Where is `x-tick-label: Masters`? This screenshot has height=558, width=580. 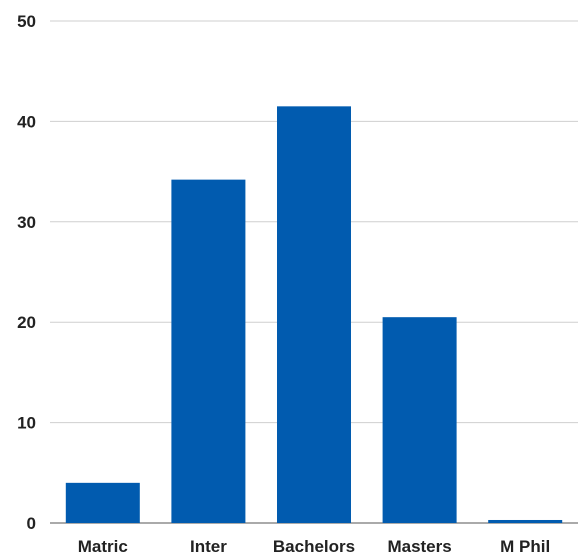
x-tick-label: Masters is located at coordinates (419, 546).